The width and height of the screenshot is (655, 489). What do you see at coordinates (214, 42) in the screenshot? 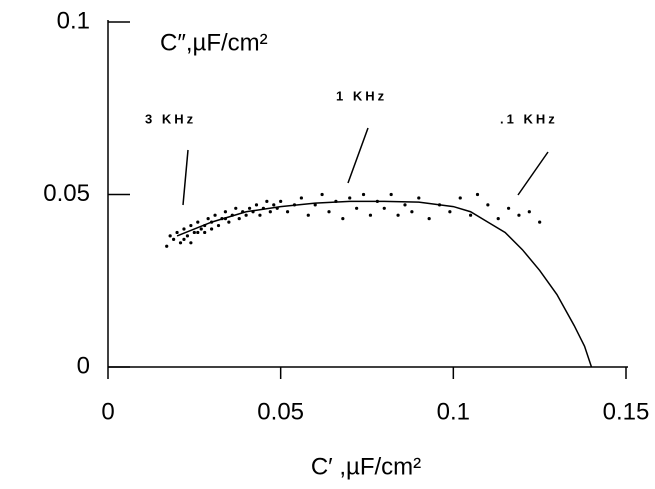
I see `y-axis-label: C″,µF/cm²` at bounding box center [214, 42].